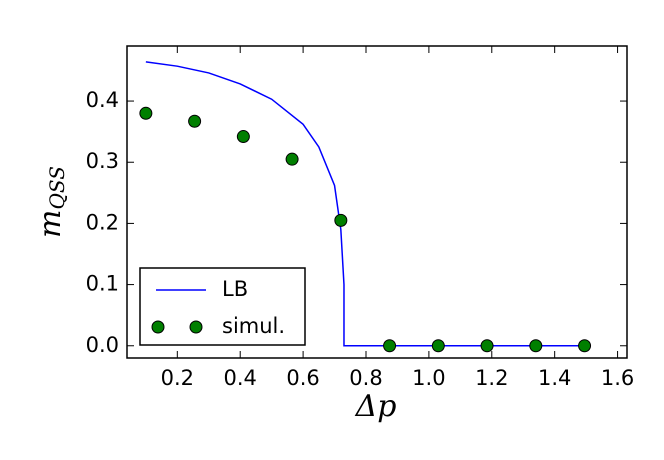 This screenshot has width=664, height=460. I want to click on y-label-main: m, so click(50, 224).